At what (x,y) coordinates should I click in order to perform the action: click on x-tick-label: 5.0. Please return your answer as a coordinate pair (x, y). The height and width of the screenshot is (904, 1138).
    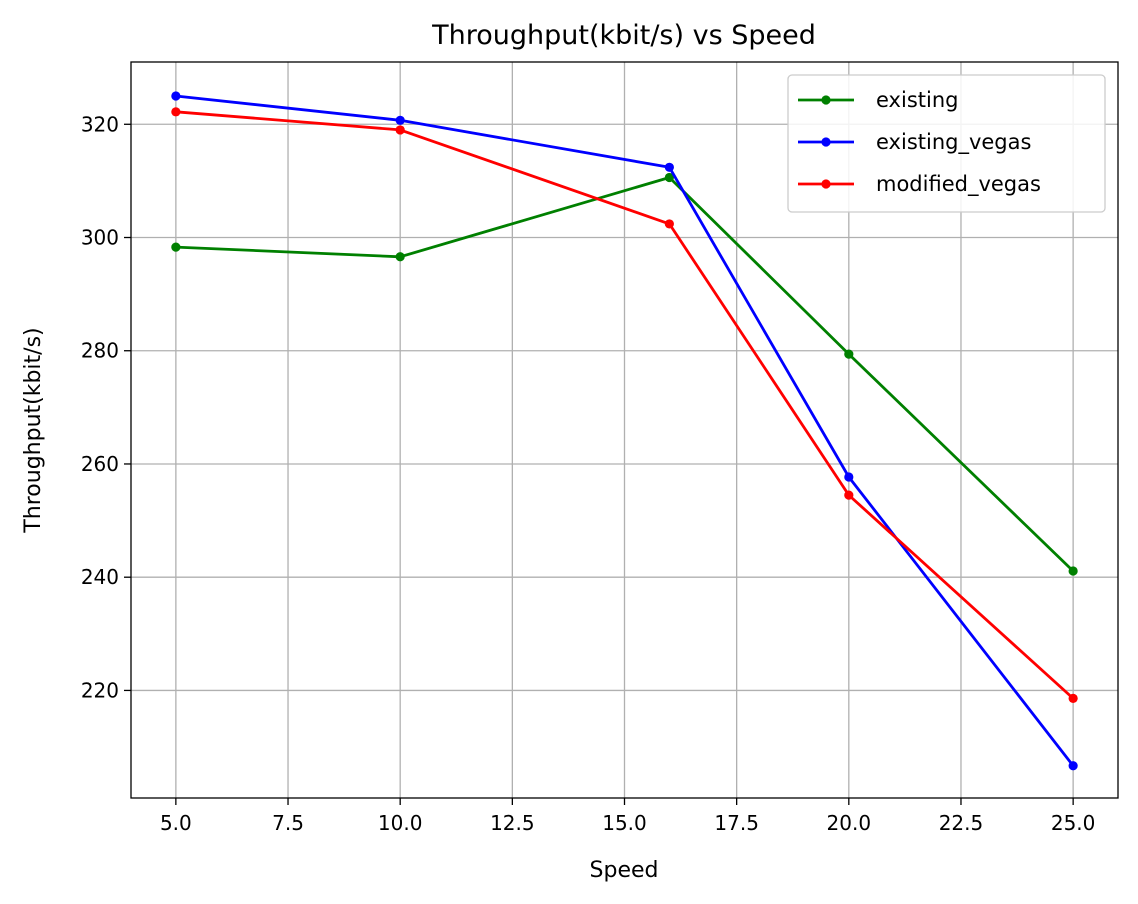
    Looking at the image, I should click on (176, 823).